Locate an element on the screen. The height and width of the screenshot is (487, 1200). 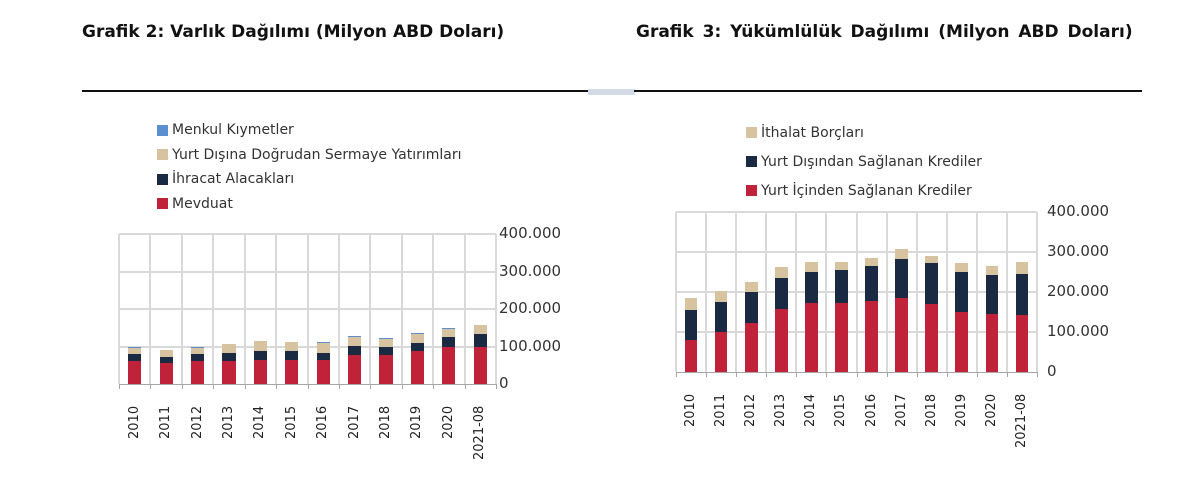
x-axis-label: 2013 is located at coordinates (228, 422).